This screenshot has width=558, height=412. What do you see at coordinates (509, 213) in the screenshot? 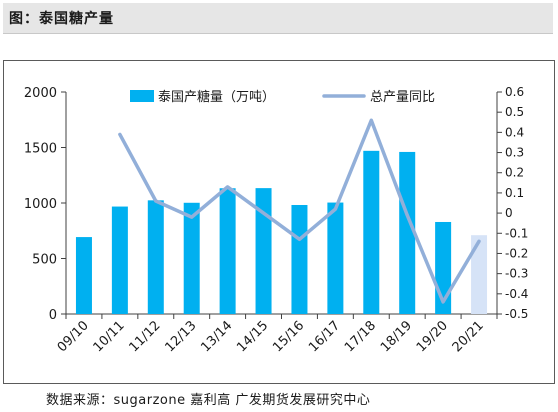
I see `y-right-tick-label: 0` at bounding box center [509, 213].